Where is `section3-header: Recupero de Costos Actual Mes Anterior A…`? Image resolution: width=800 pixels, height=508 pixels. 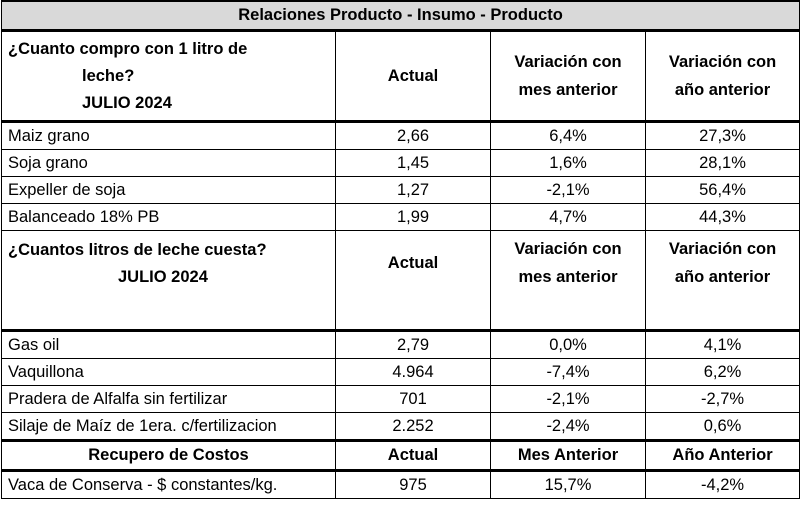 section3-header: Recupero de Costos Actual Mes Anterior A… is located at coordinates (400, 455).